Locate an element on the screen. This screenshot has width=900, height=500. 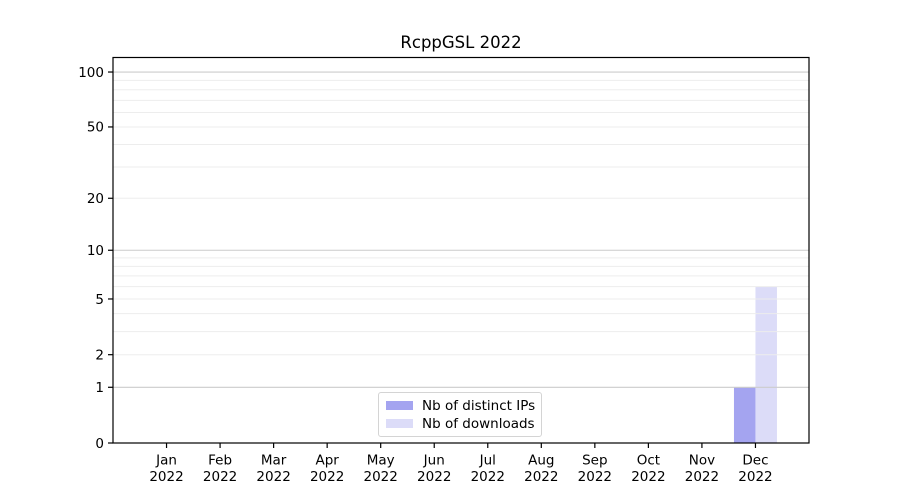
y-tick-label: 2 is located at coordinates (99, 355).